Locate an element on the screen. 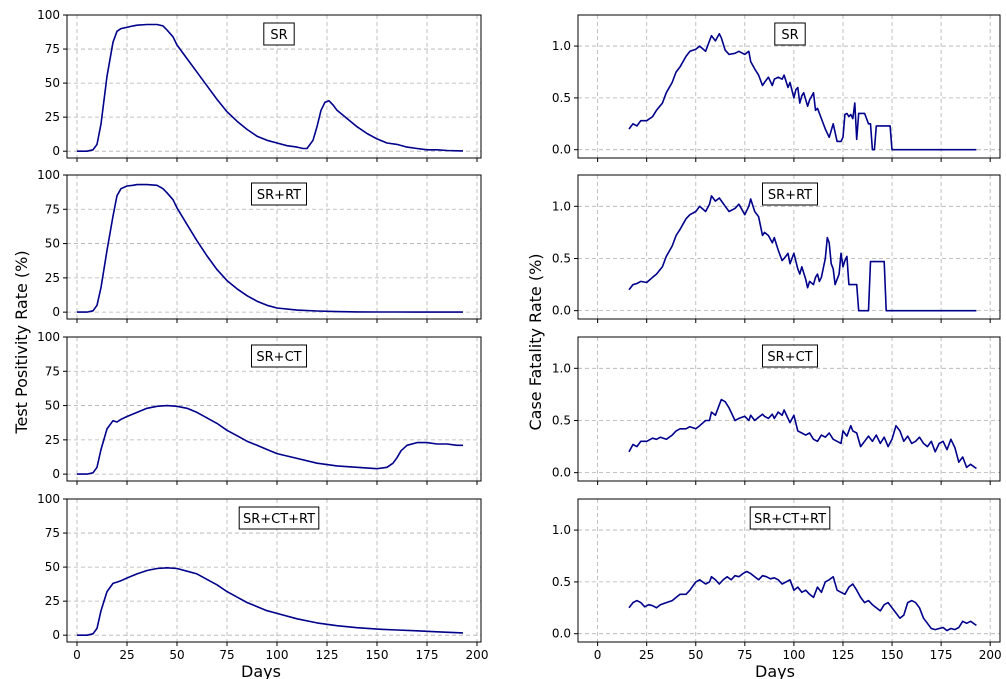  panel-right-3: 0.0 0.5 1.0 SR+CT is located at coordinates (776, 410).